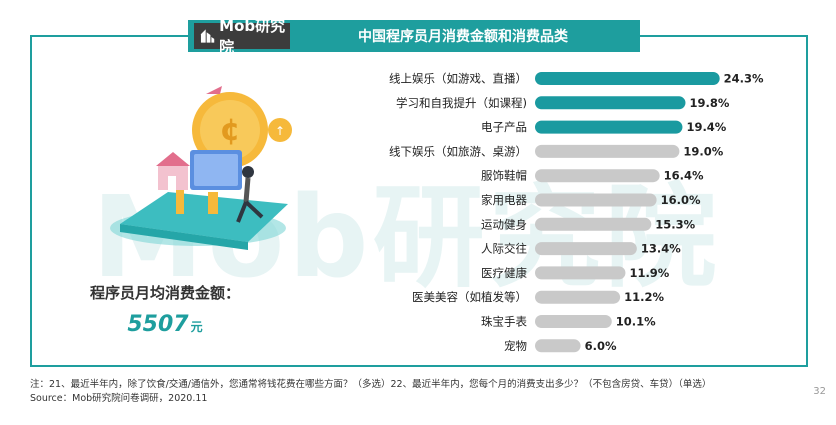  Describe the element at coordinates (164, 293) in the screenshot. I see `avg-spend-label: 程序员月均消费金额：` at that location.